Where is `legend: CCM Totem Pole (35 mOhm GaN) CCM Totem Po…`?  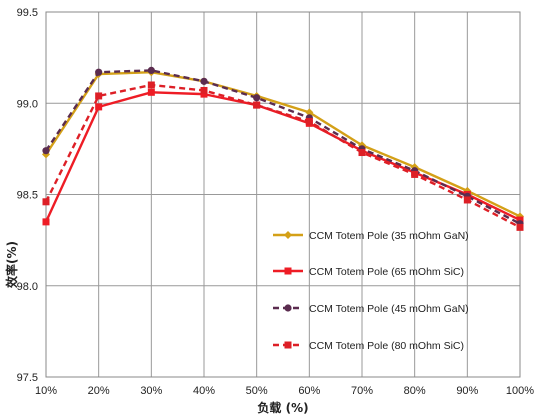 legend: CCM Totem Pole (35 mOhm GaN) CCM Totem Po… is located at coordinates (371, 291).